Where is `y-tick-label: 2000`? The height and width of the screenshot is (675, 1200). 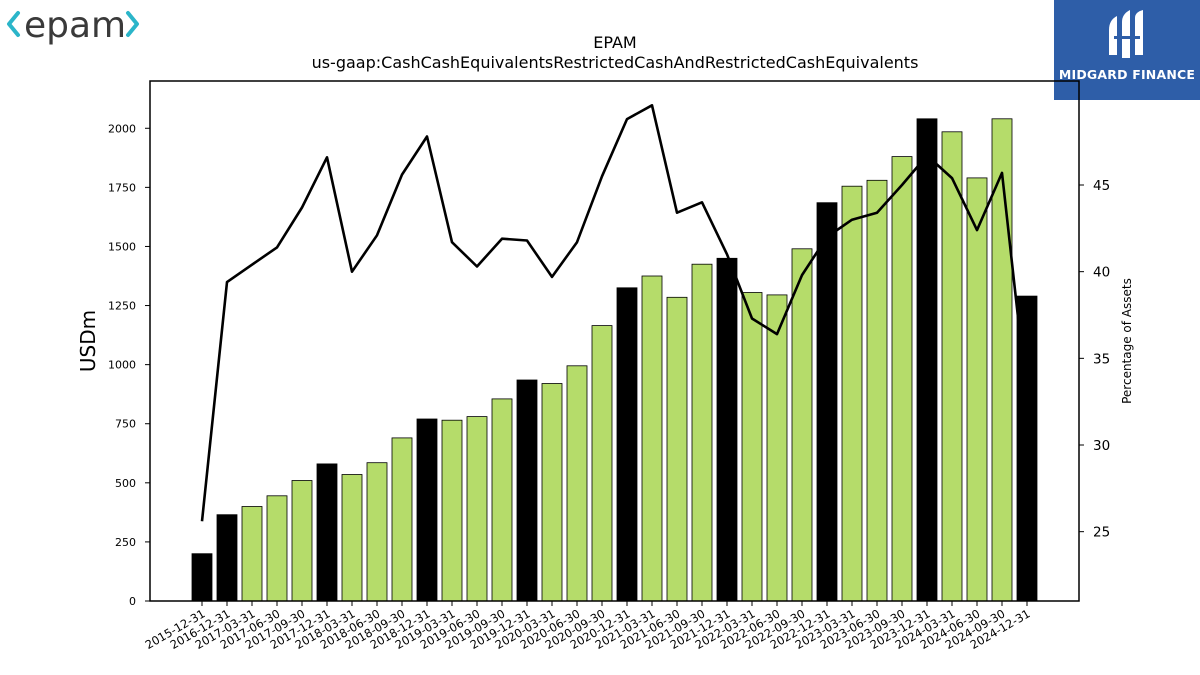
y-tick-label: 2000 is located at coordinates (122, 128).